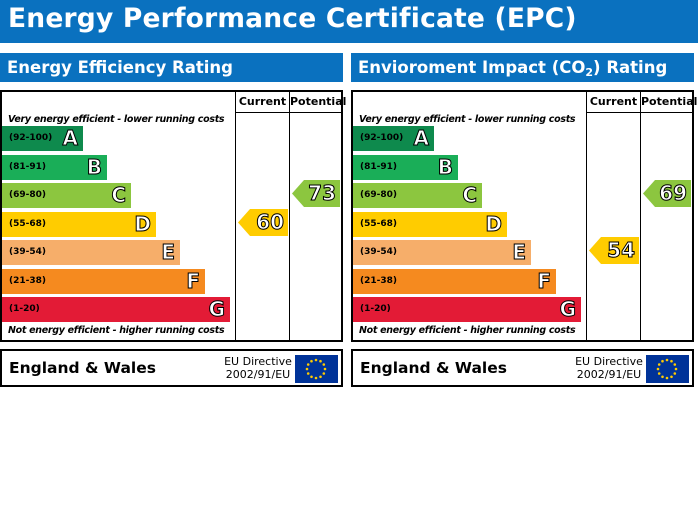 The width and height of the screenshot is (698, 522). What do you see at coordinates (171, 67) in the screenshot?
I see `section-heading: Energy Efficiency Rating` at bounding box center [171, 67].